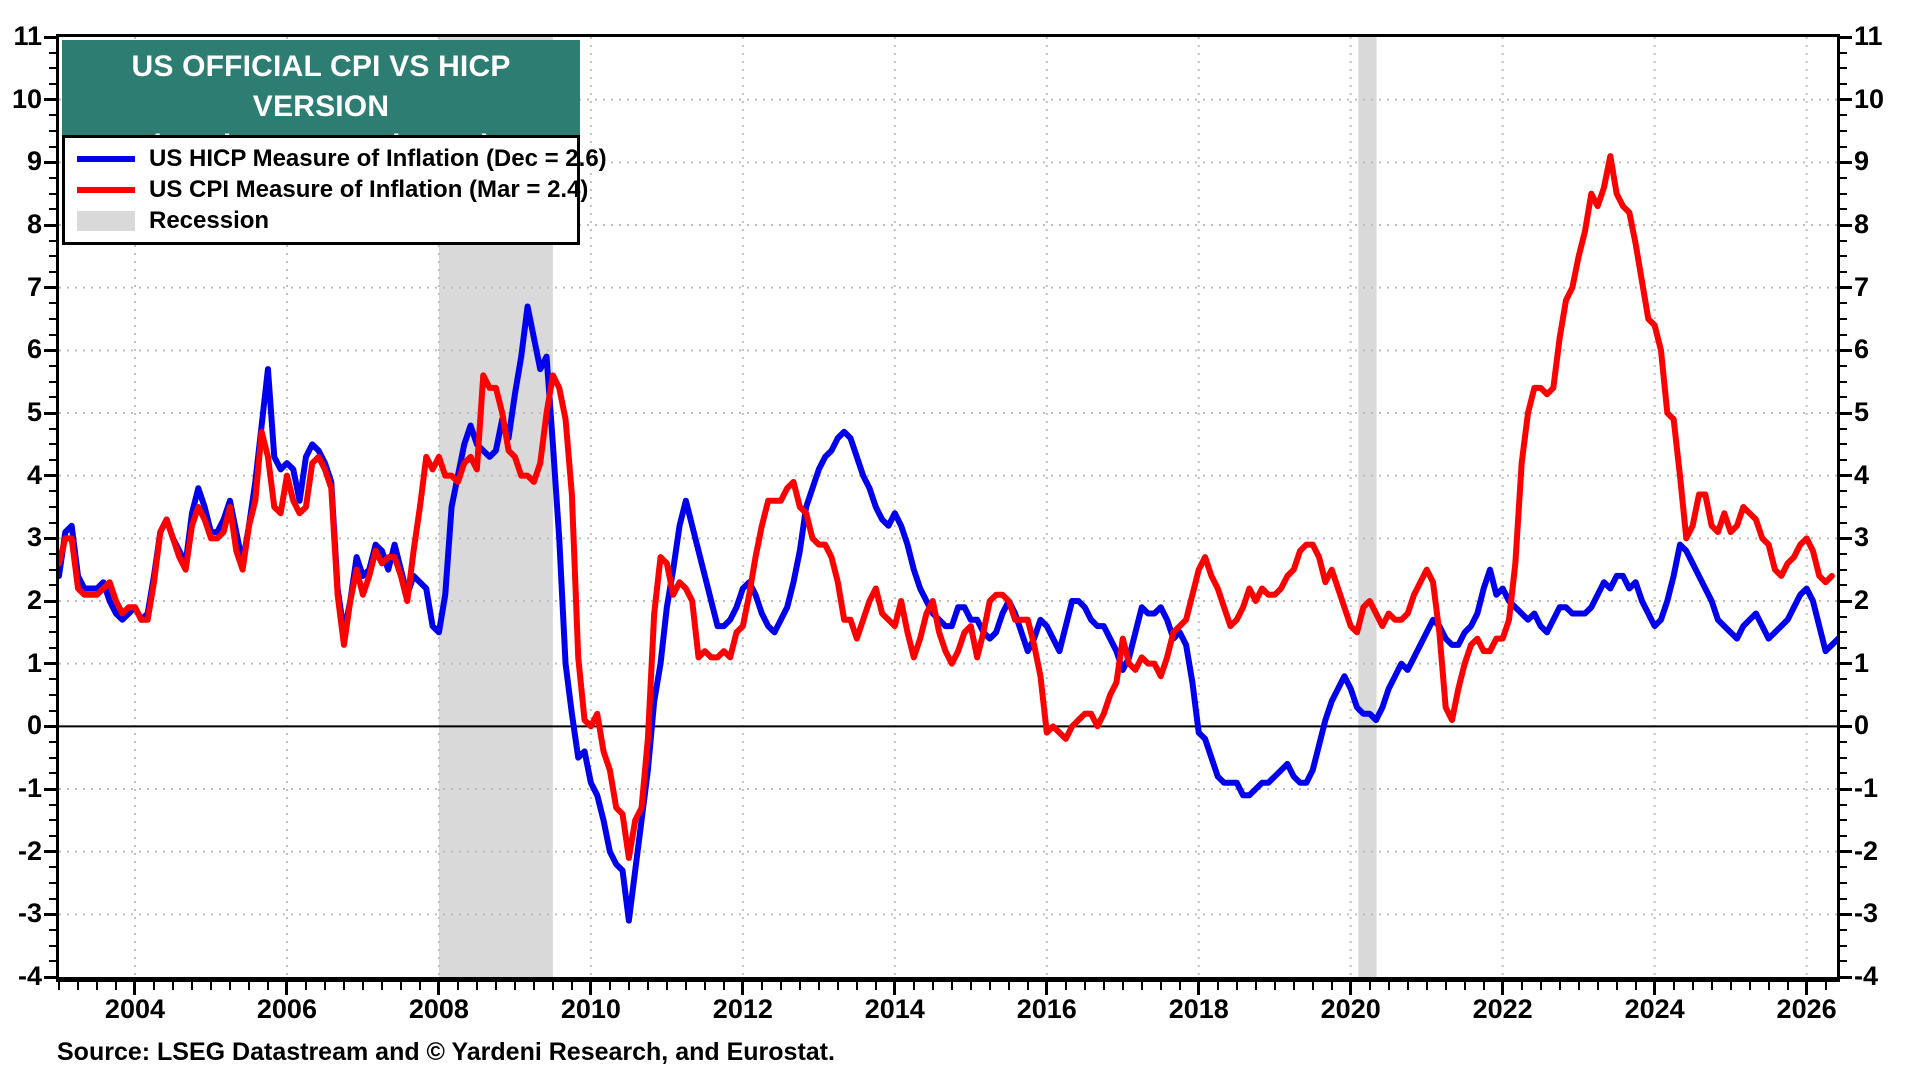 The image size is (1920, 1080). Describe the element at coordinates (369, 189) in the screenshot. I see `legend-label-cpi: US CPI Measure of Inflation (Mar = 2.4)` at that location.